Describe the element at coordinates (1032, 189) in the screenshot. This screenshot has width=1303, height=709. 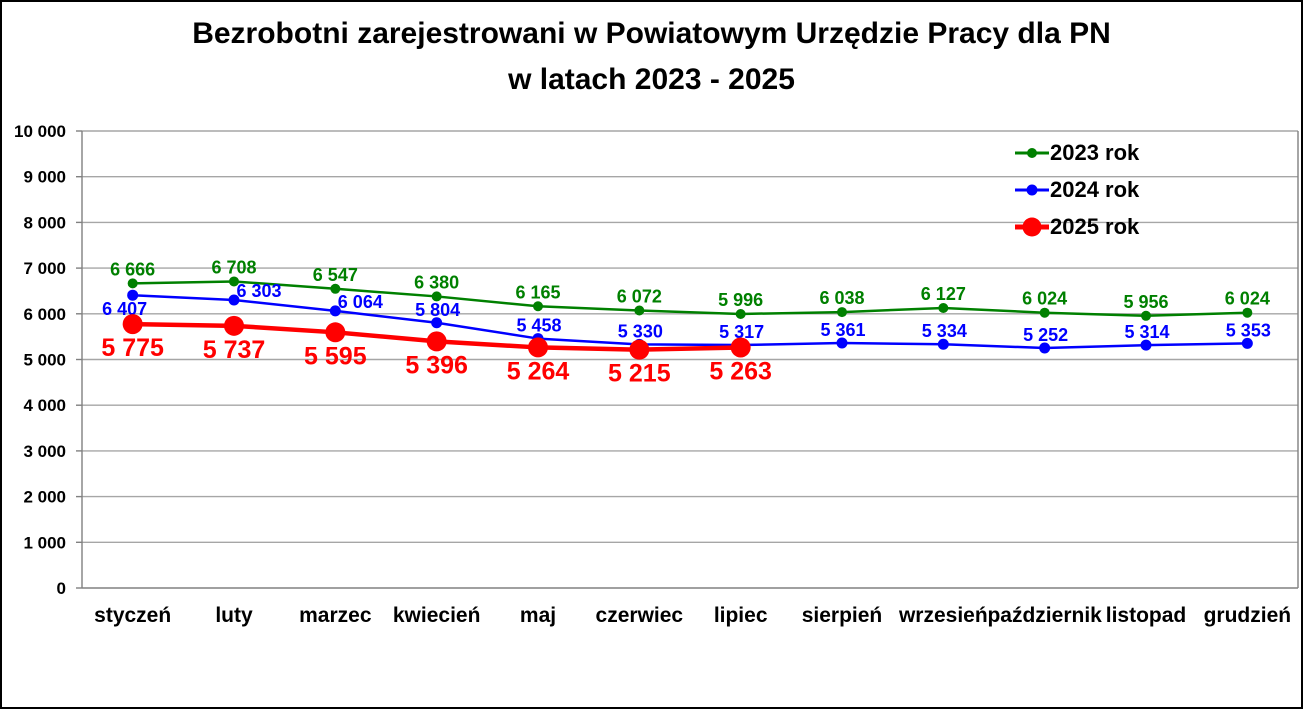
I see `legend-marker-2024-icon` at that location.